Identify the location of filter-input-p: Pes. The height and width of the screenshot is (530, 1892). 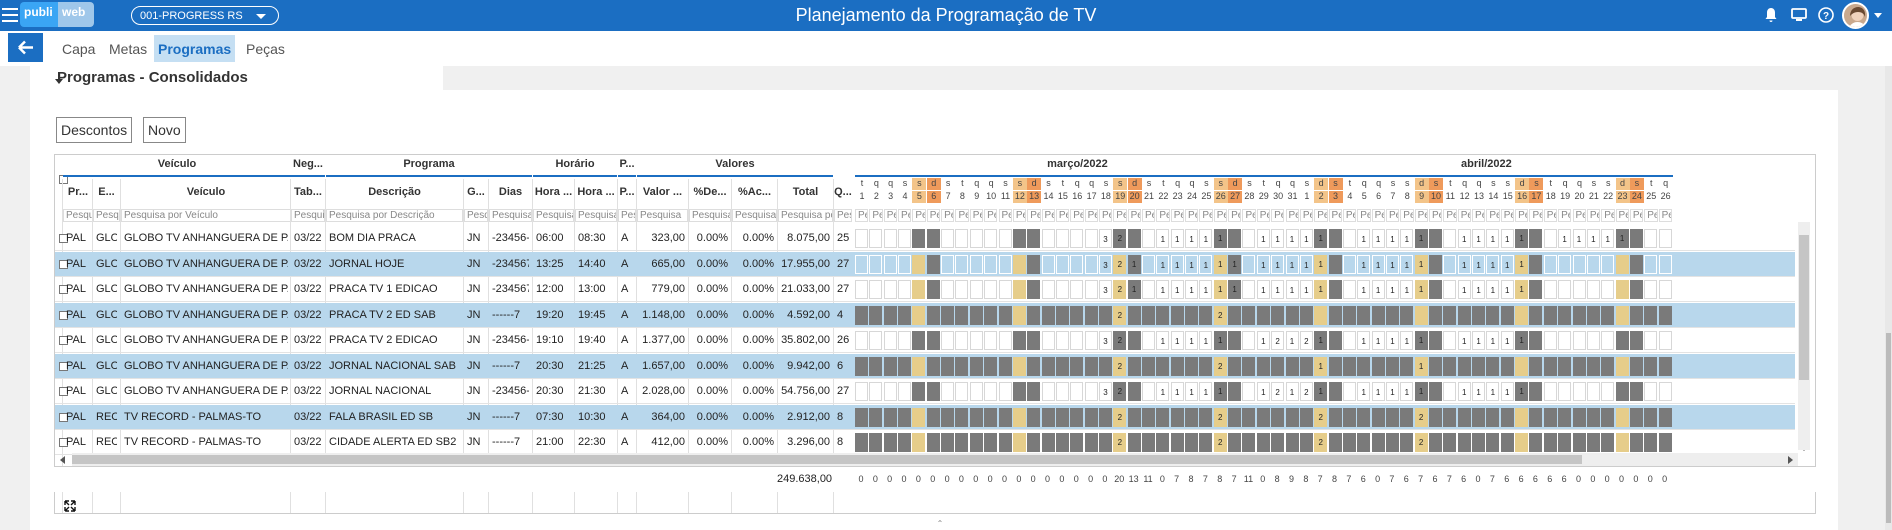
(627, 215).